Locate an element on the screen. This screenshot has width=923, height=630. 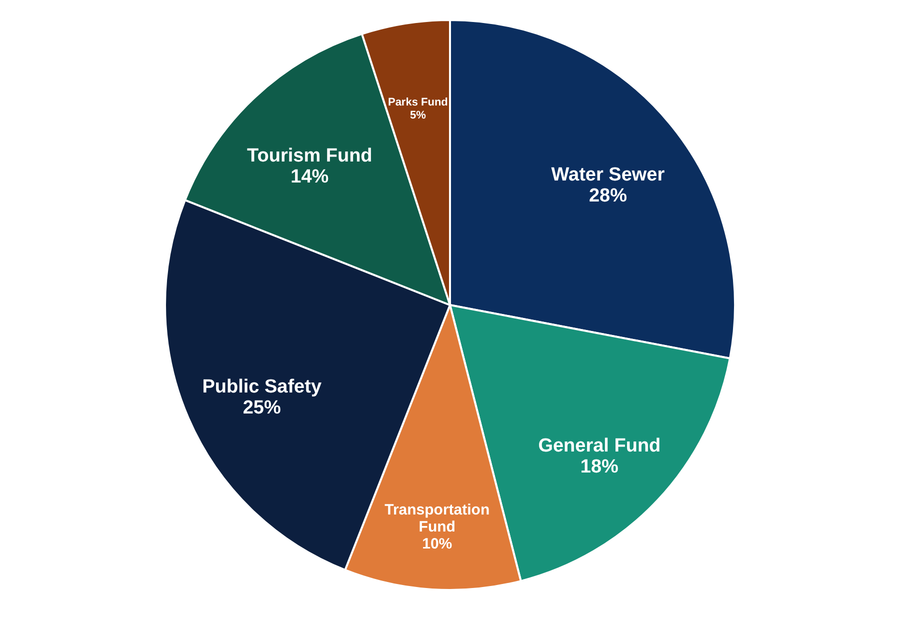
slice-label: Tourism Fund is located at coordinates (309, 156).